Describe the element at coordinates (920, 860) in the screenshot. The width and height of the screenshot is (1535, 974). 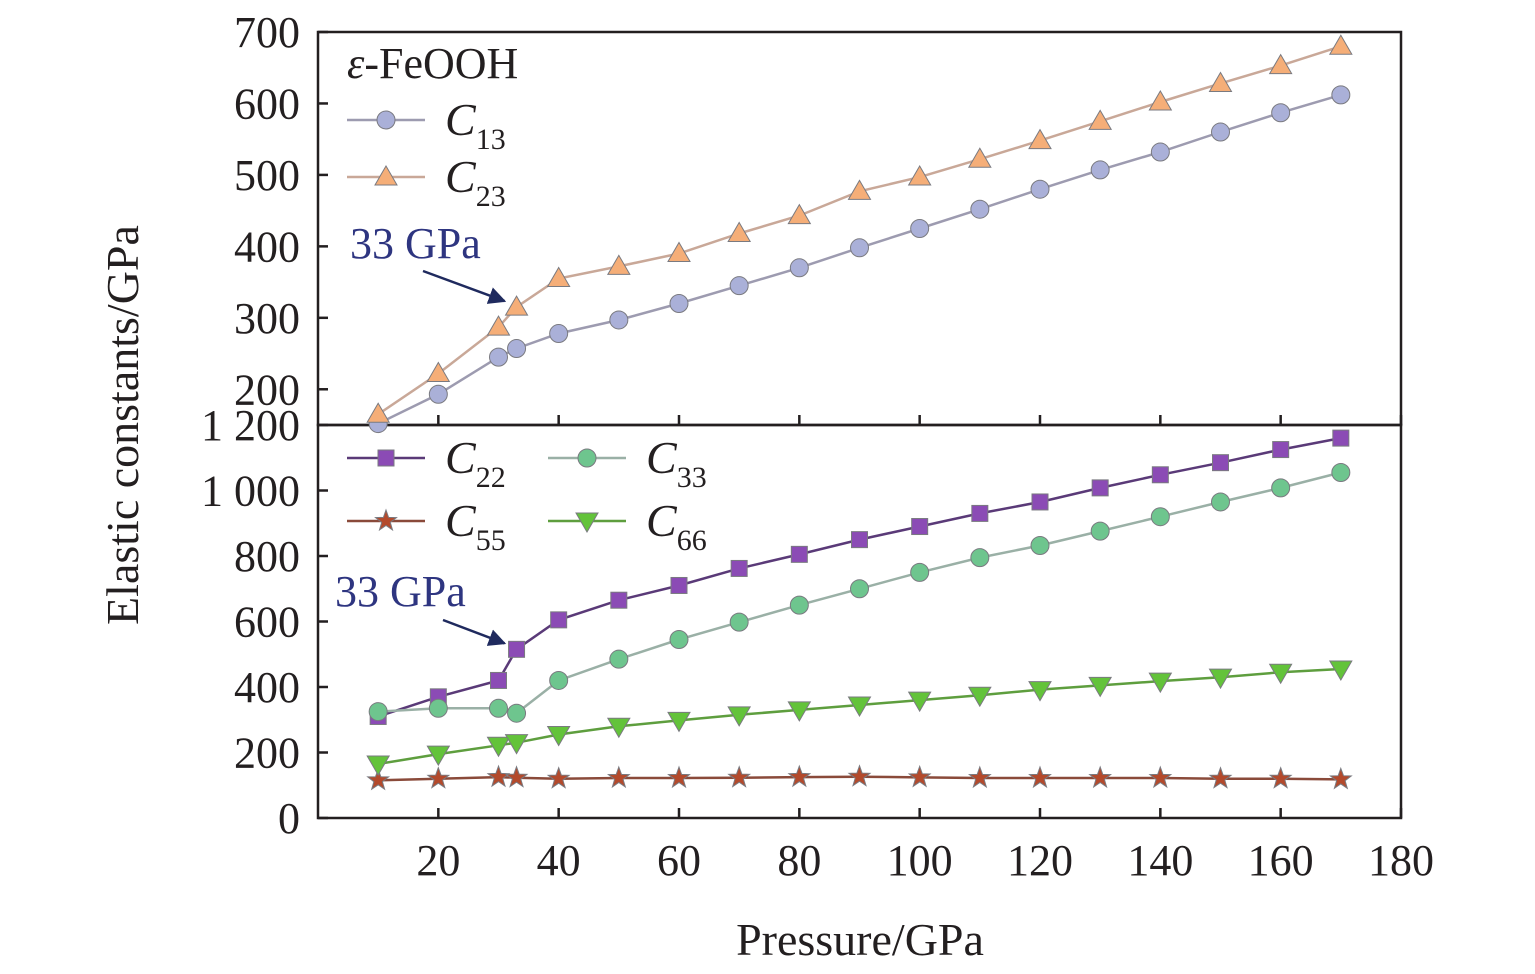
I see `x-tick-label: 100` at that location.